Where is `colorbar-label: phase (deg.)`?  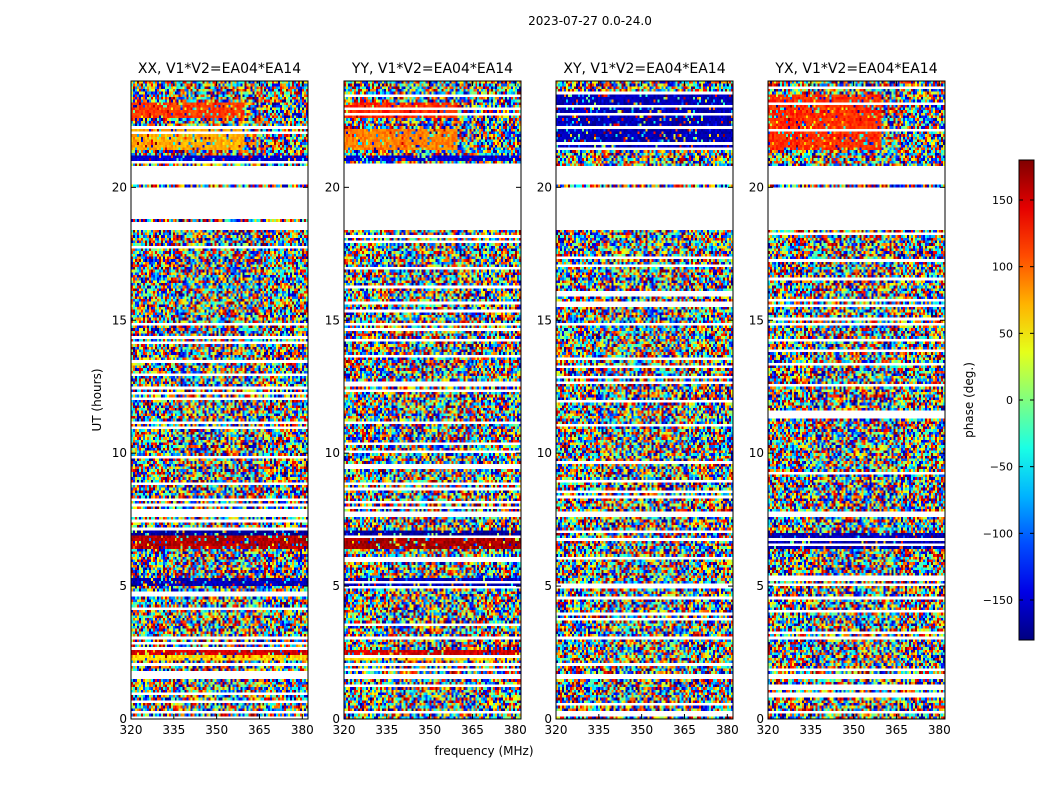
colorbar-label: phase (deg.) is located at coordinates (969, 400).